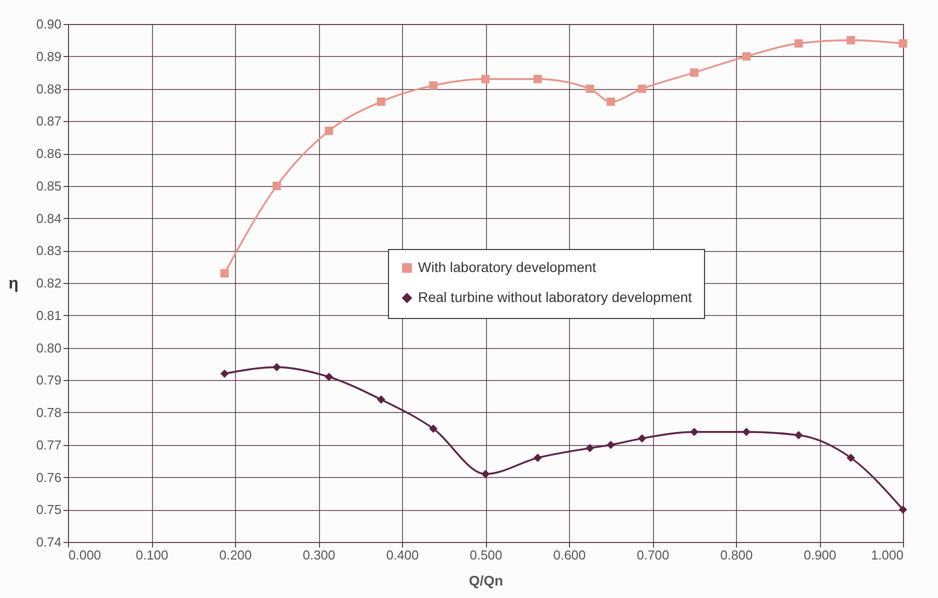 The width and height of the screenshot is (938, 598). I want to click on y-tick-label: 0.79, so click(49, 380).